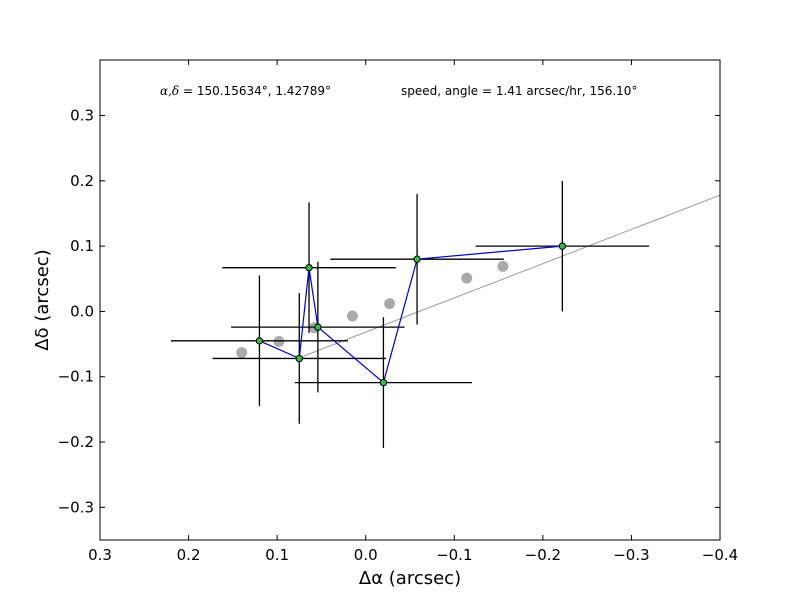 This screenshot has width=800, height=604. I want to click on y-tick-label-5: 0.1, so click(82, 246).